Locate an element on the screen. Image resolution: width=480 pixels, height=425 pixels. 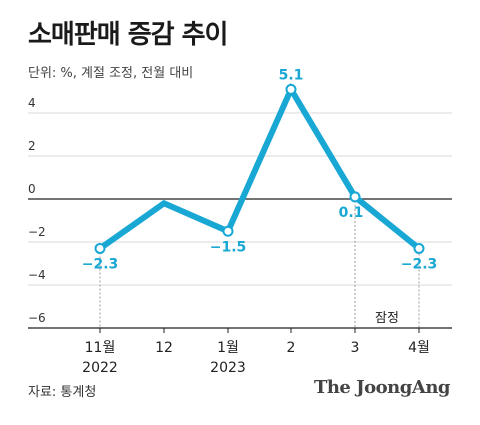
x-tick-label-3: 2 is located at coordinates (291, 348).